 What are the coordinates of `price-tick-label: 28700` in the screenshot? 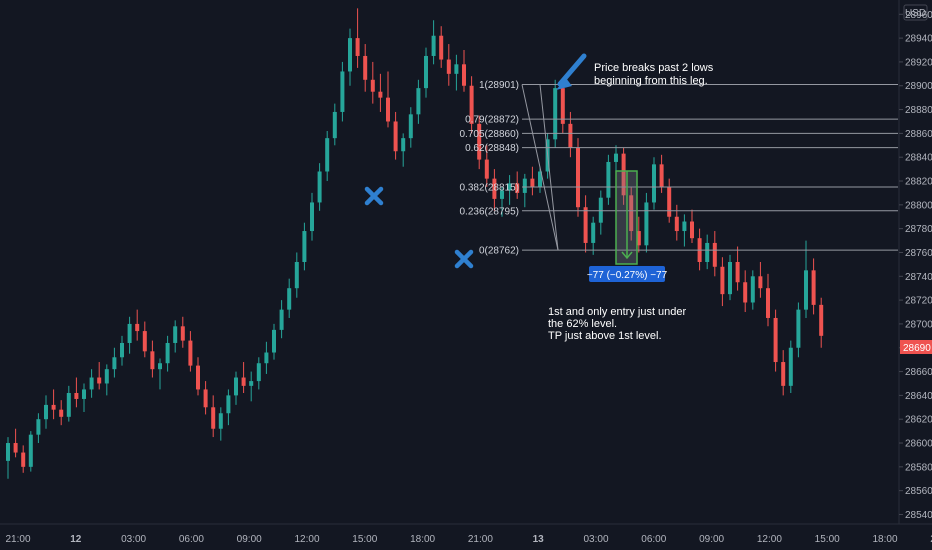 It's located at (918, 324).